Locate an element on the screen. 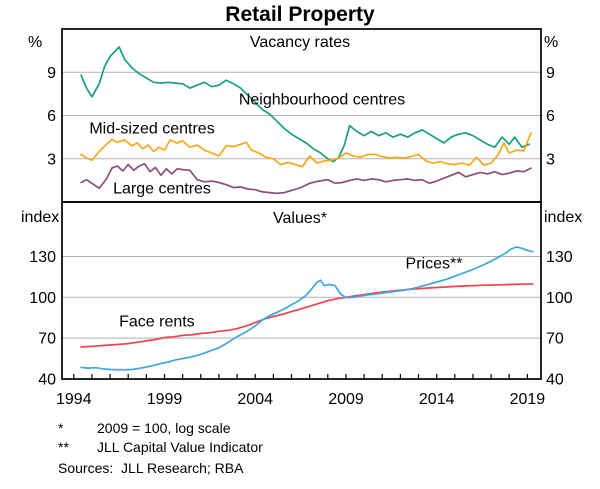 This screenshot has width=600, height=489. series-line-mid-sized-centres is located at coordinates (306, 149).